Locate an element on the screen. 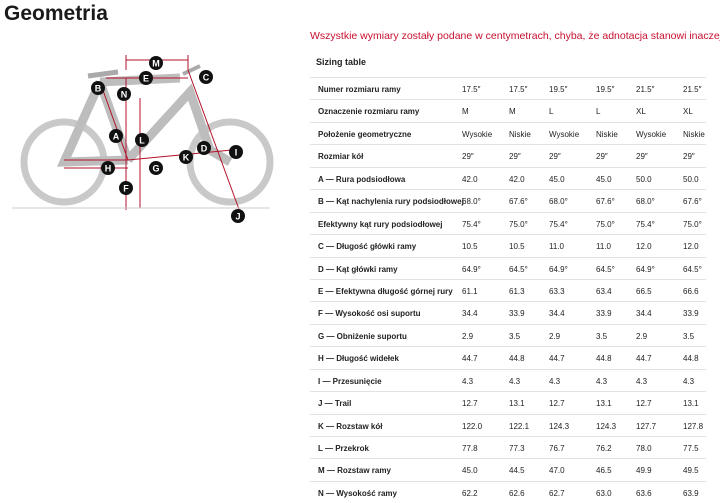 The height and width of the screenshot is (503, 720). cell-value: M is located at coordinates (512, 112).